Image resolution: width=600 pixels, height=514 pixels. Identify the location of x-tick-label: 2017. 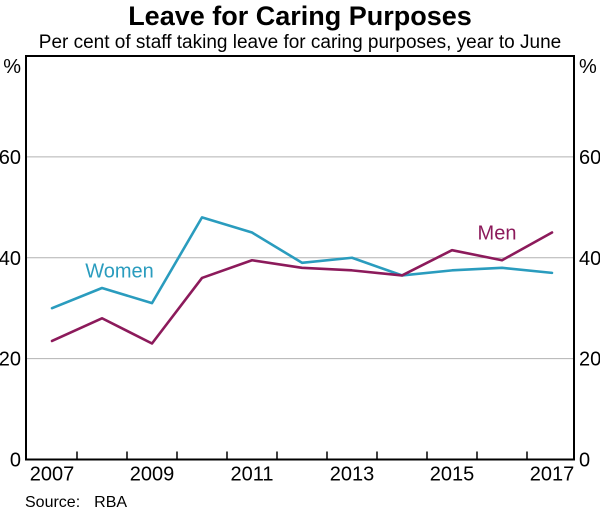
(552, 475).